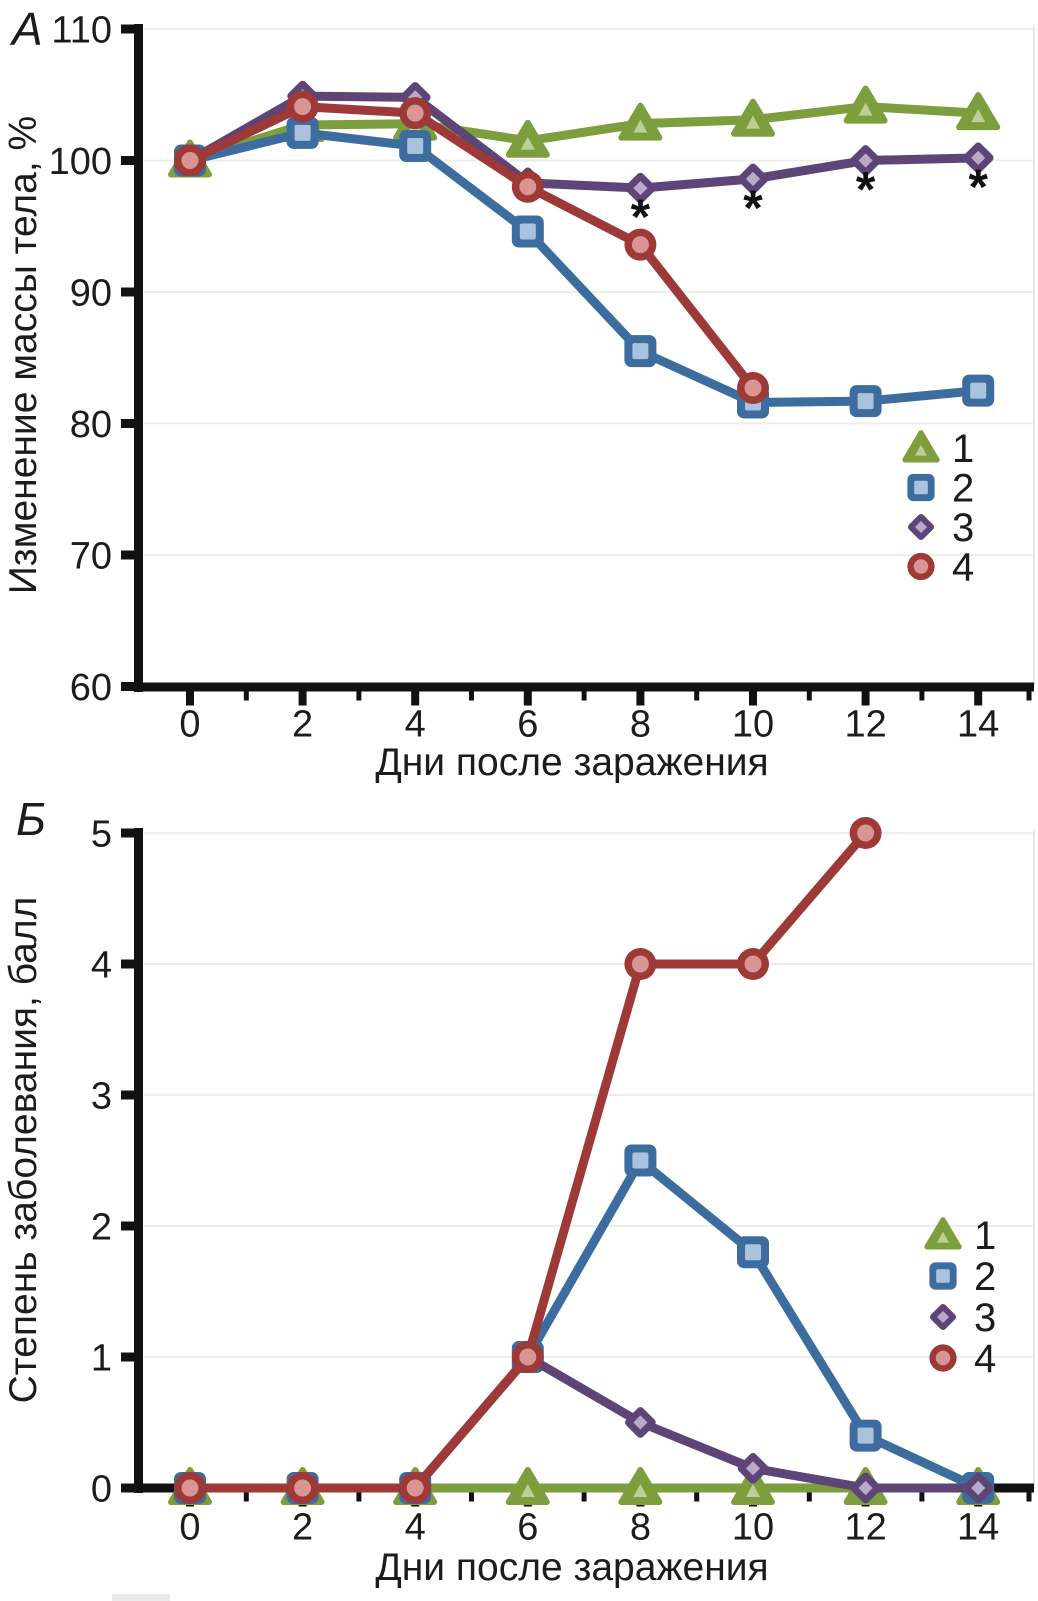 The width and height of the screenshot is (1038, 1601). What do you see at coordinates (91, 556) in the screenshot?
I see `tick-label: 70` at bounding box center [91, 556].